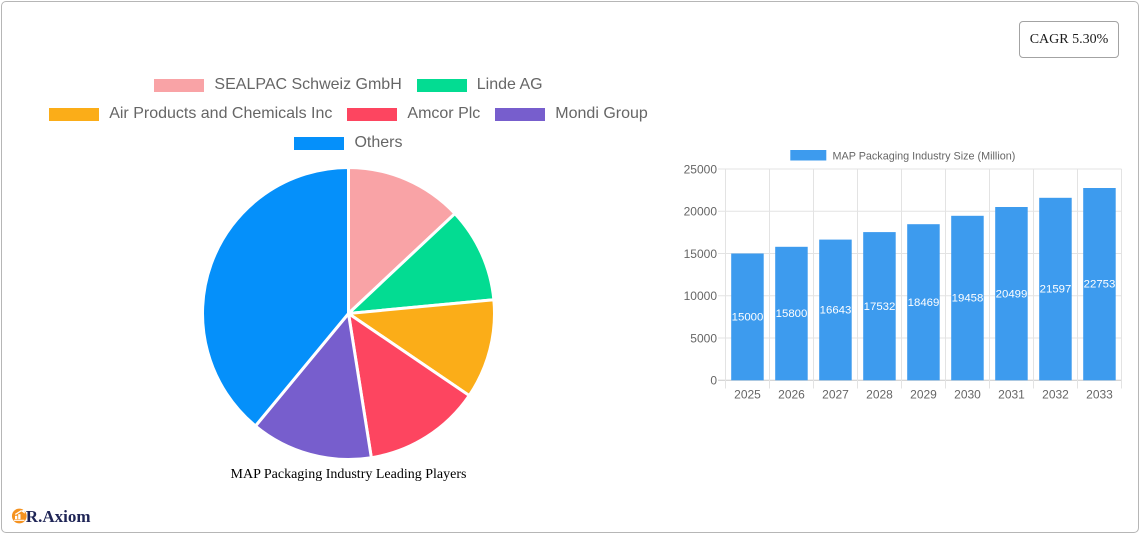 Image resolution: width=1140 pixels, height=535 pixels. What do you see at coordinates (703, 338) in the screenshot?
I see `svg-text: 5000` at bounding box center [703, 338].